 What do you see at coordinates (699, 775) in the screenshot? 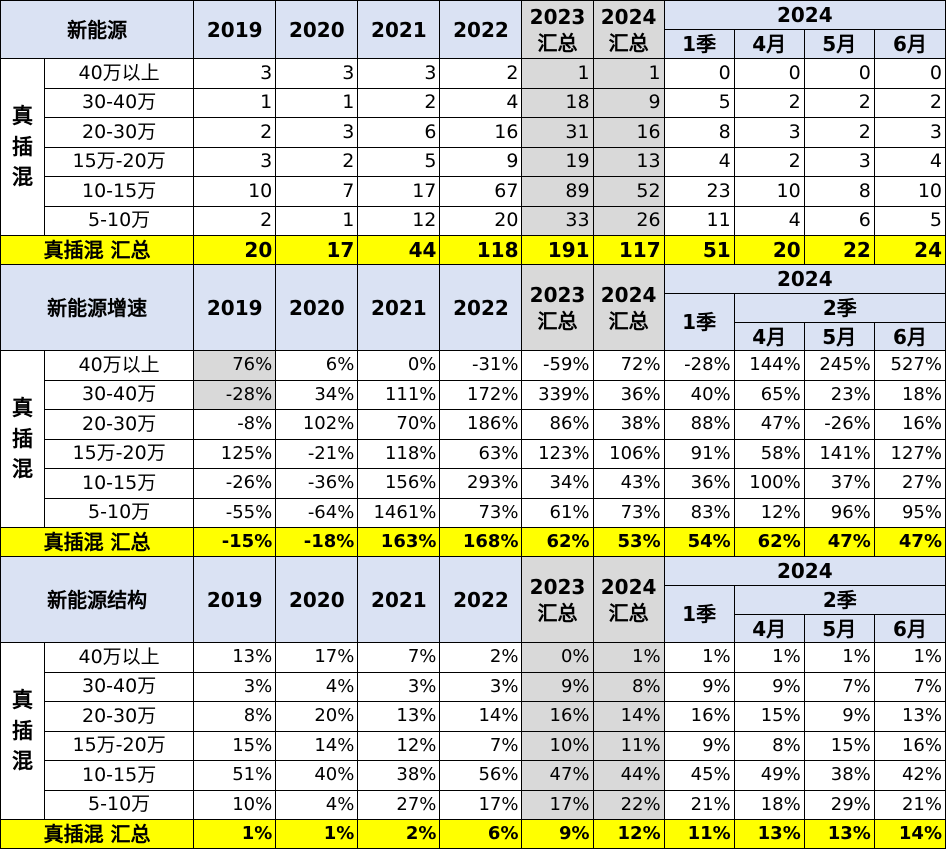
I see `cell: 45%` at bounding box center [699, 775].